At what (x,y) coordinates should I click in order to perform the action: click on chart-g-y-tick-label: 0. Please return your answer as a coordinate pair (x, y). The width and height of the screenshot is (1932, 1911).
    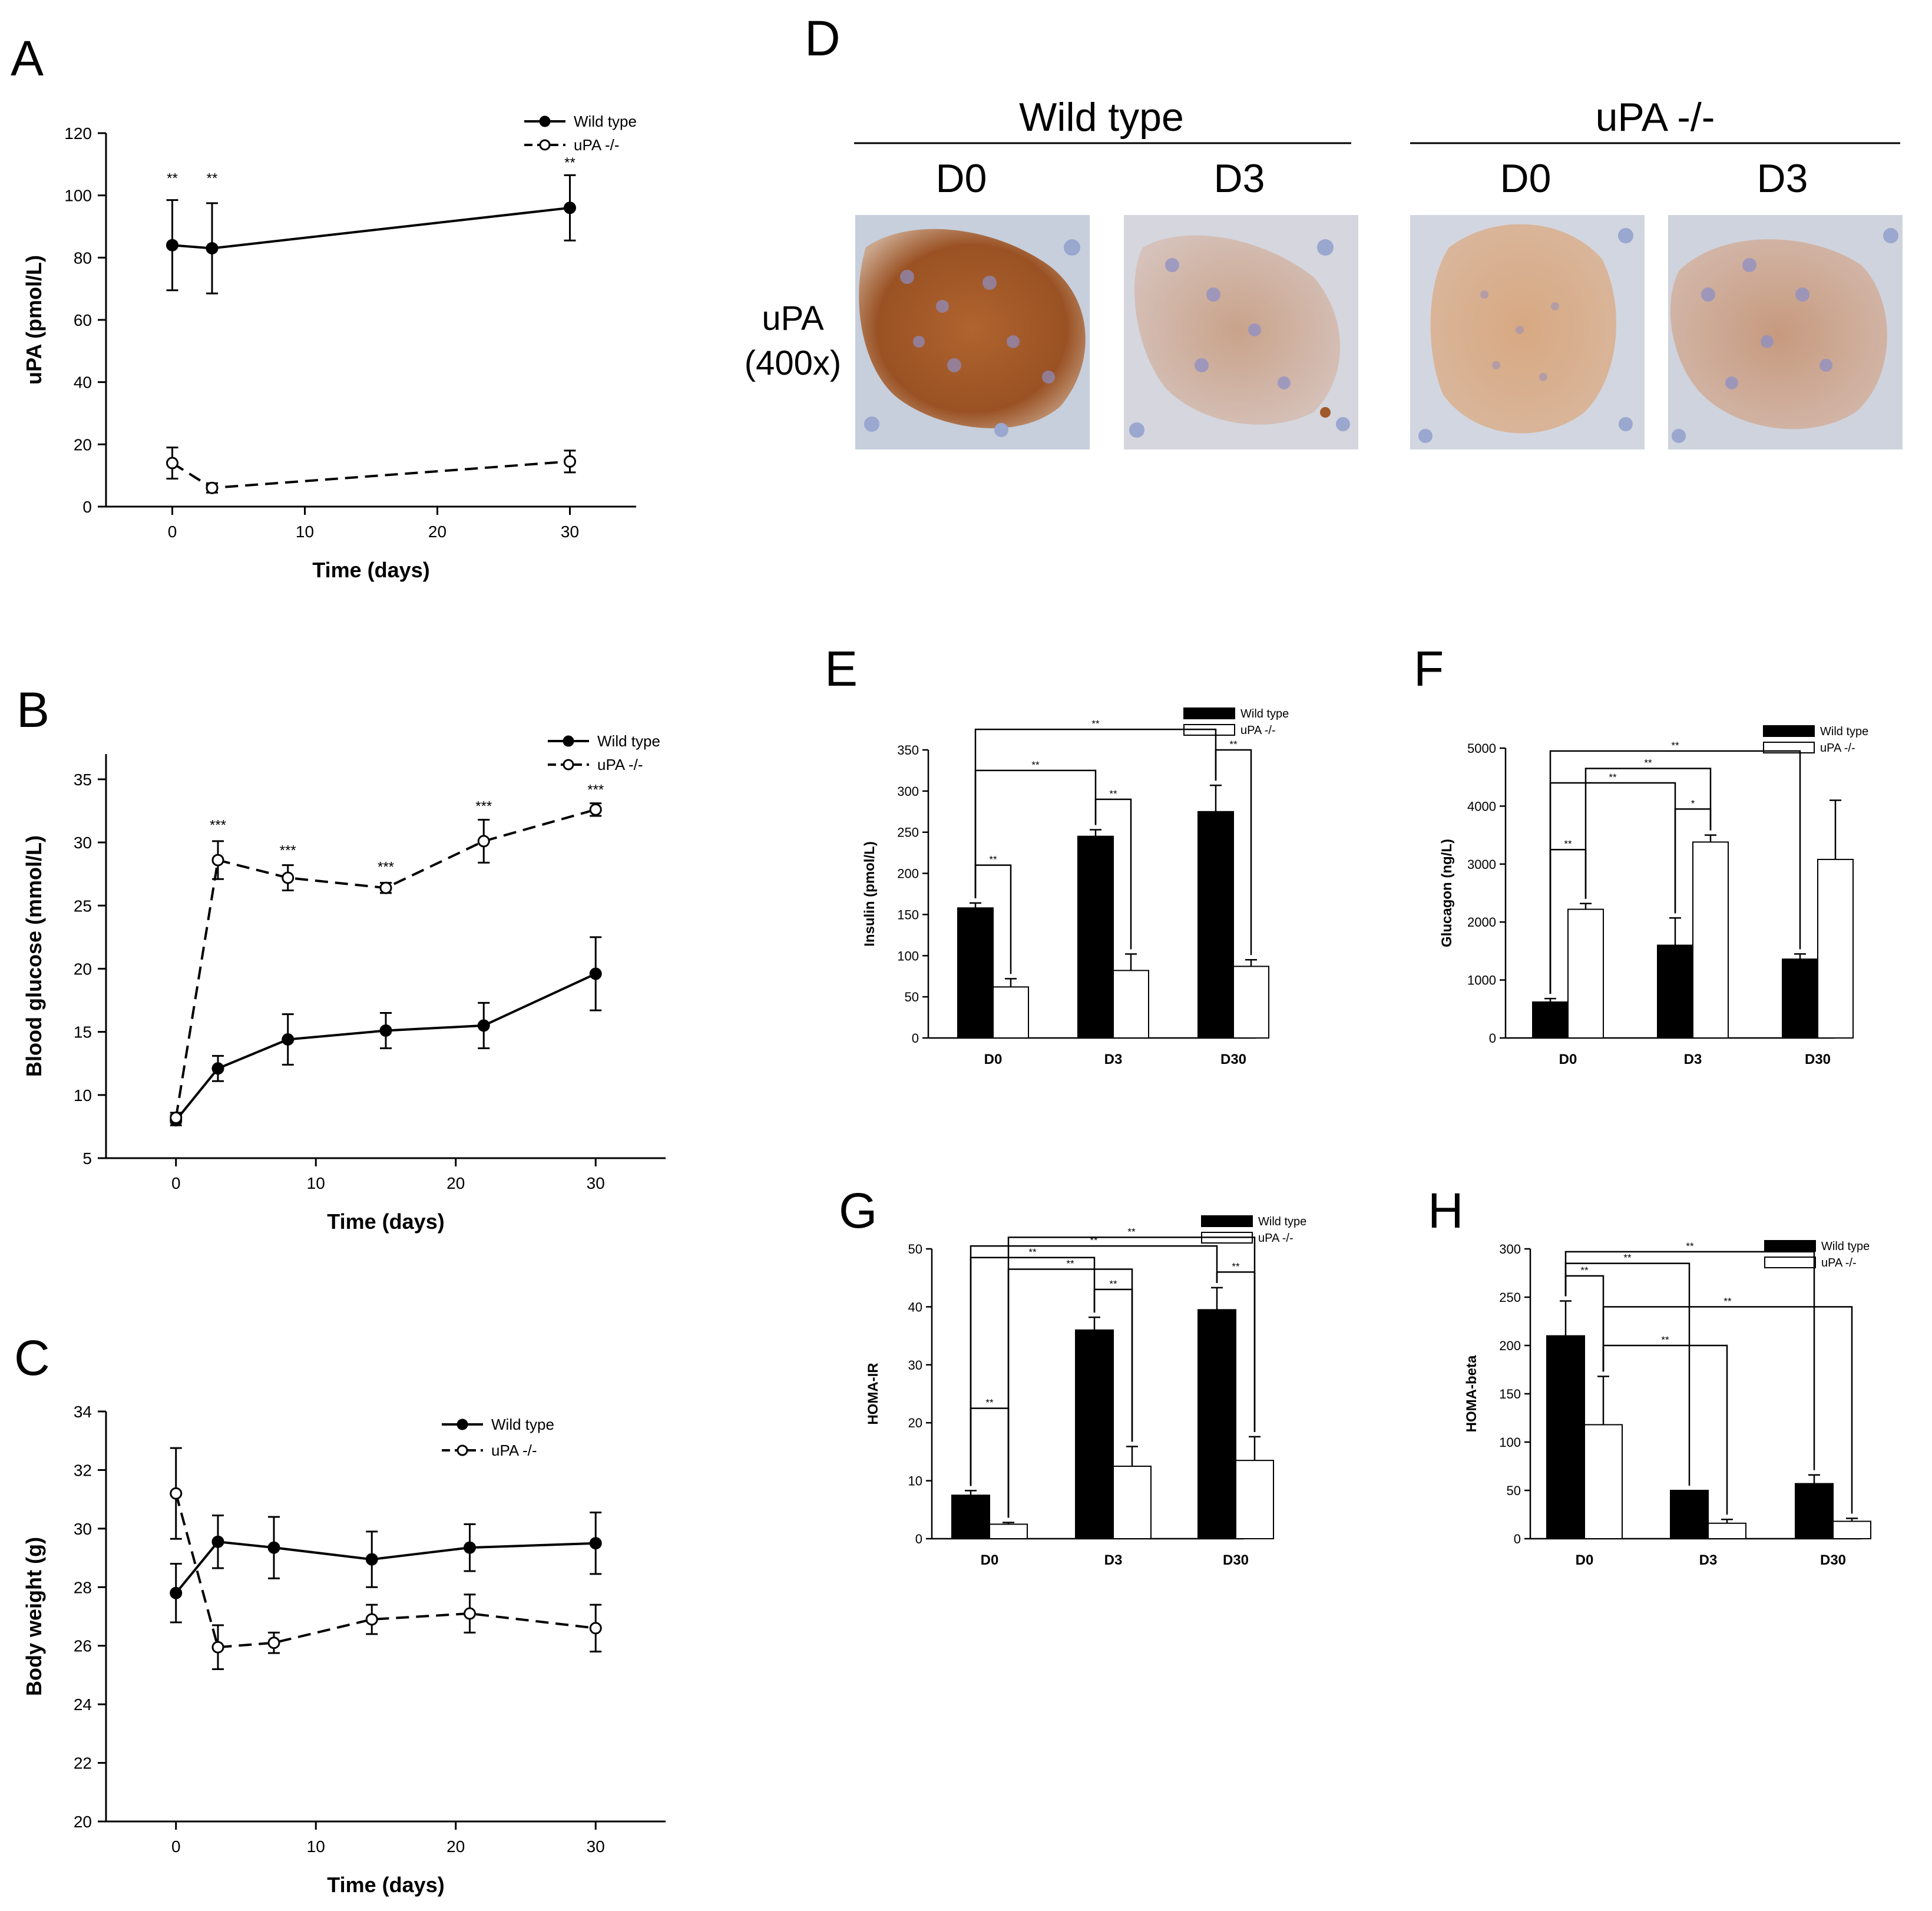
    Looking at the image, I should click on (918, 1539).